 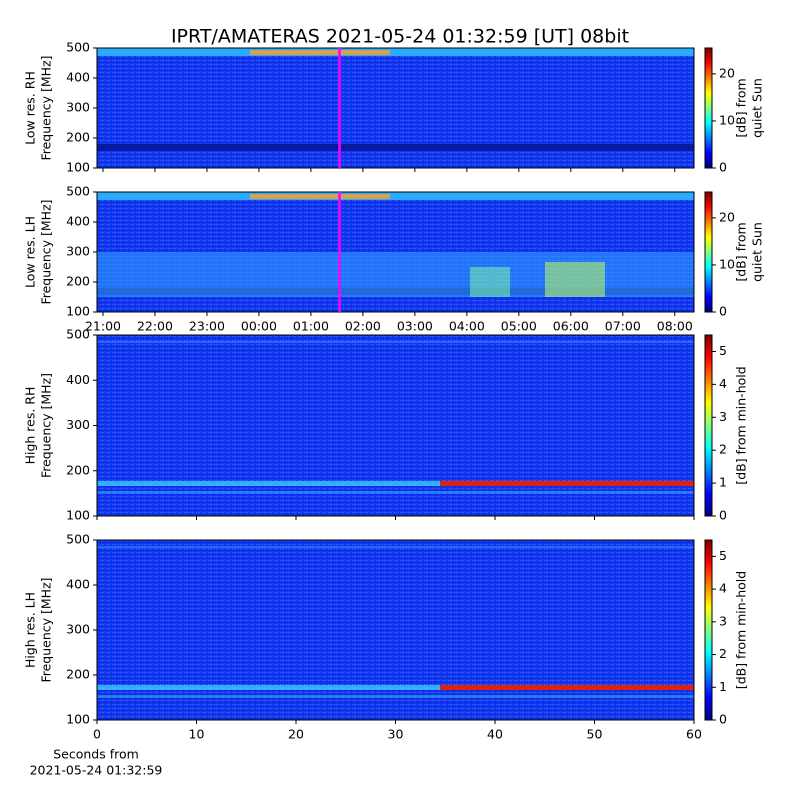 I want to click on y-axis-label: Low res. LH, so click(x=30, y=252).